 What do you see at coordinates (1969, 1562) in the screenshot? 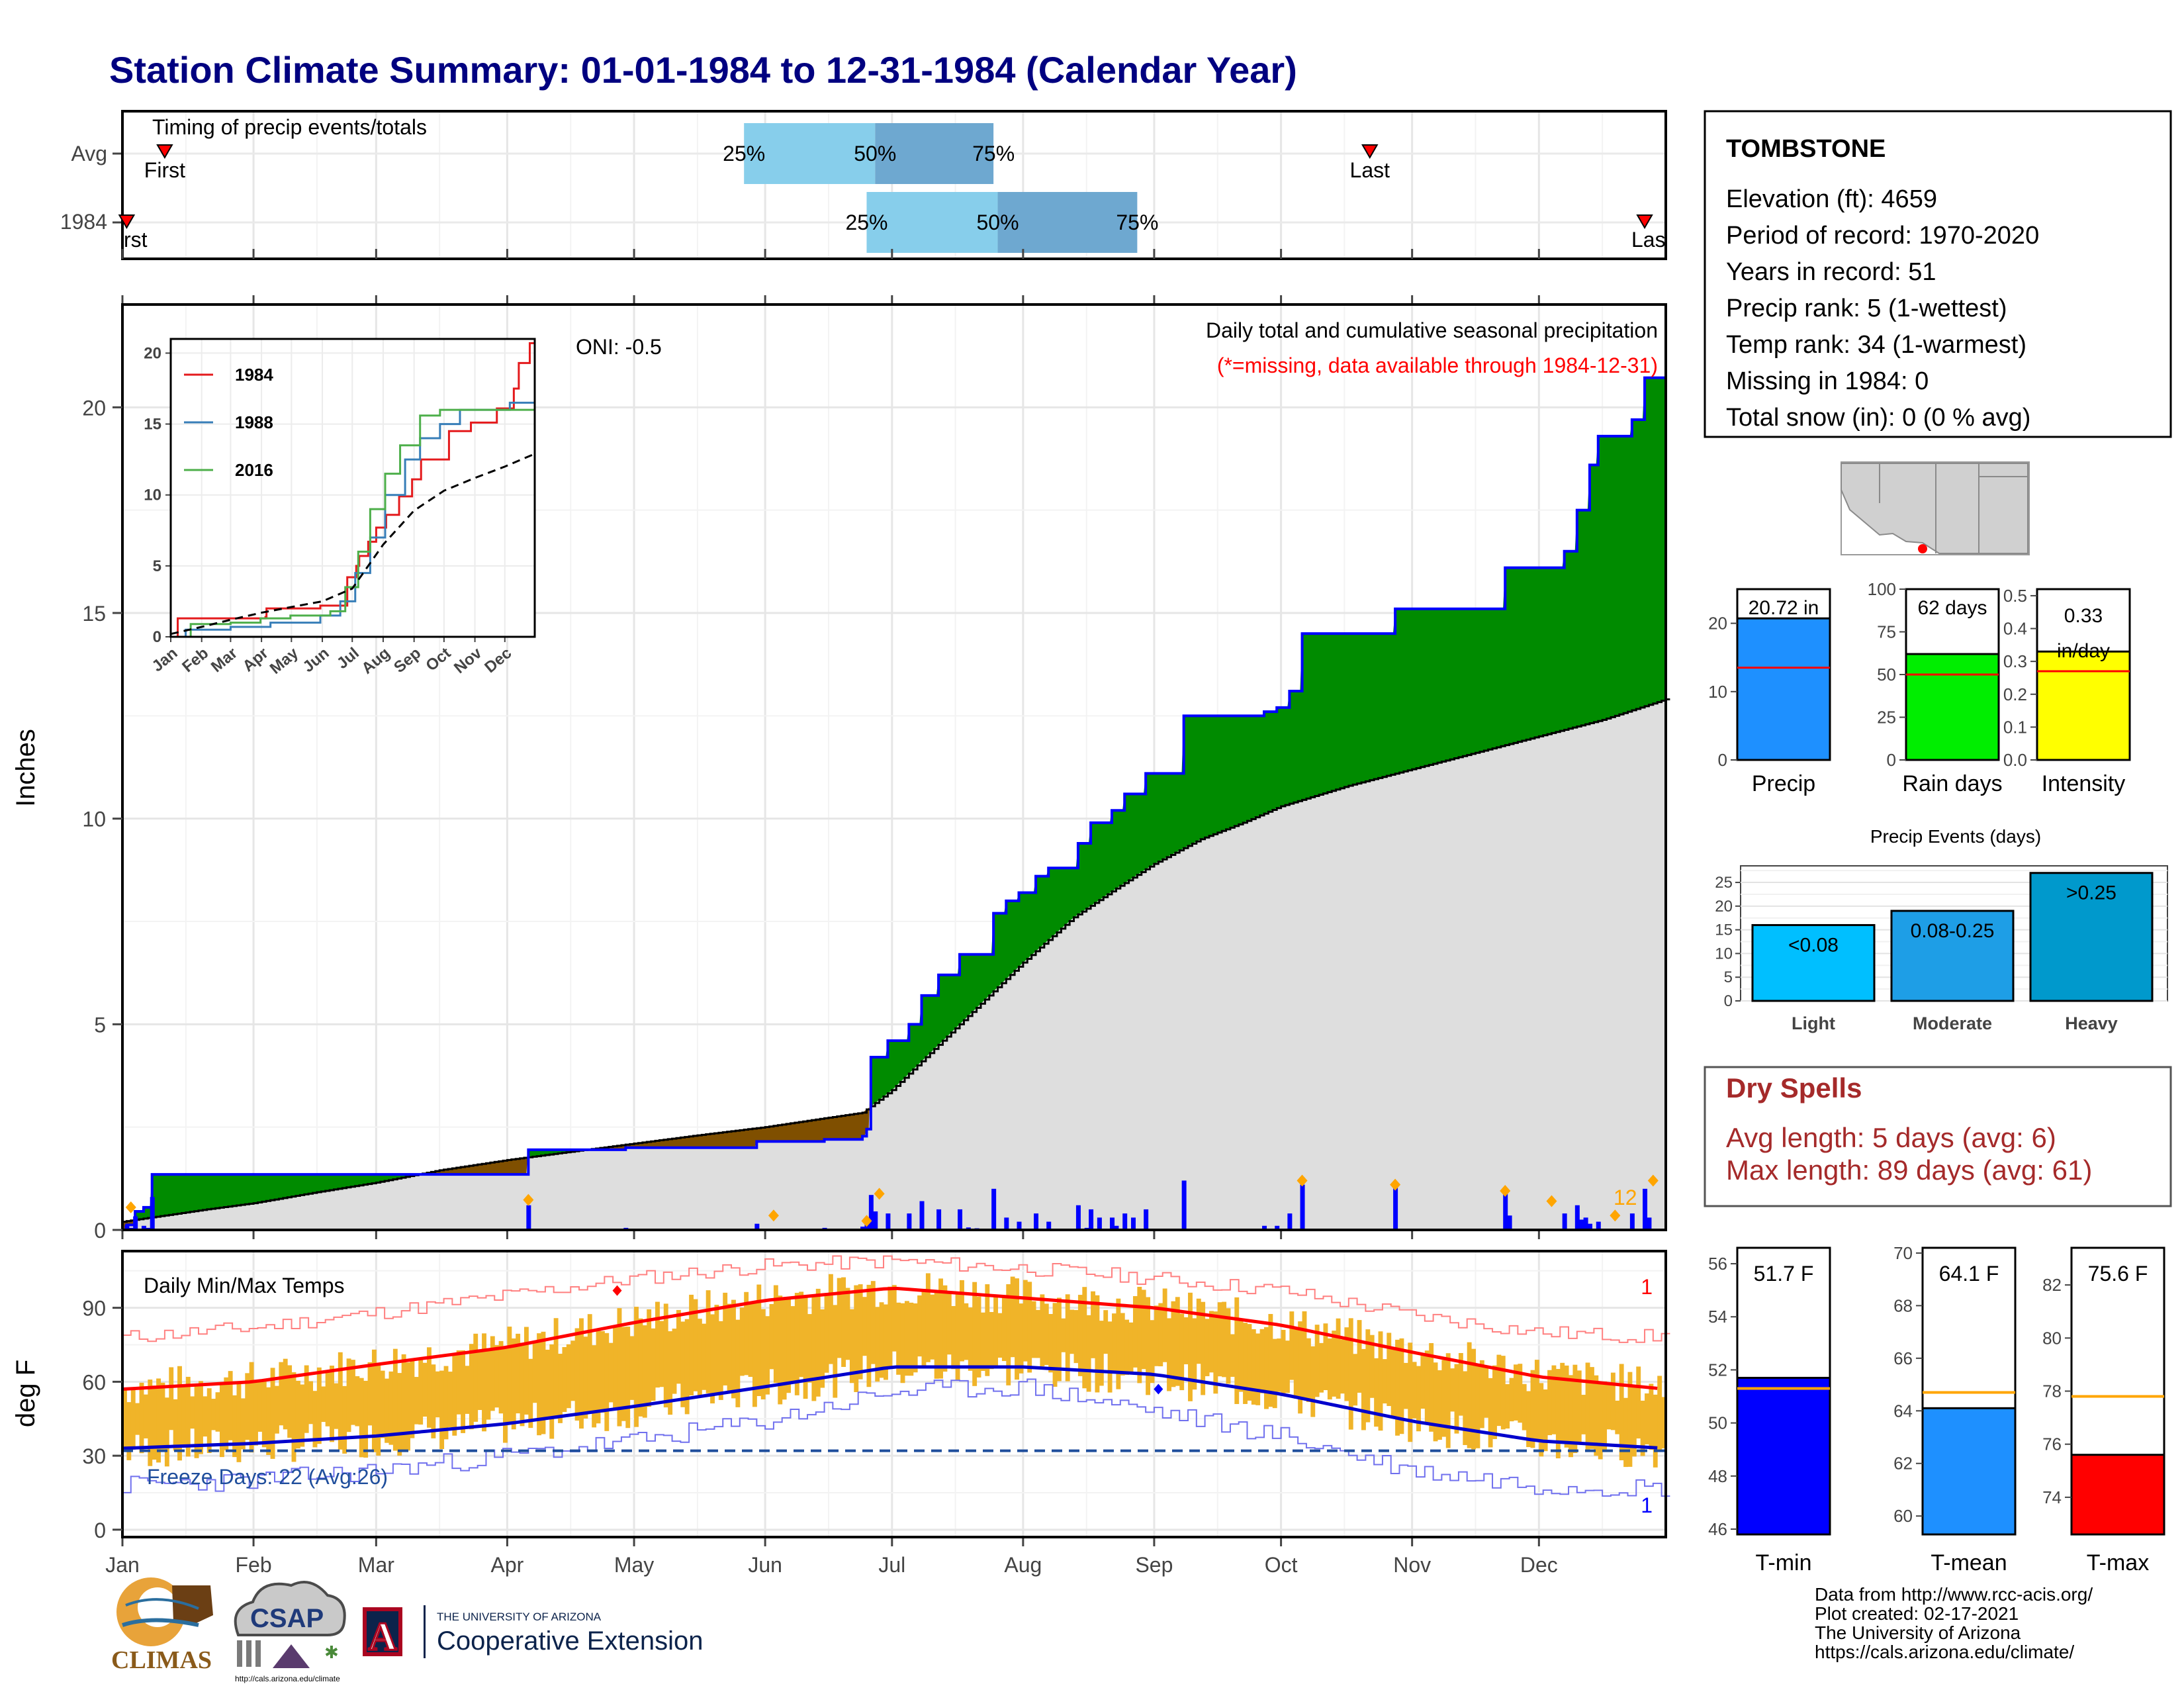
I see `temp-bar-label: T-mean` at bounding box center [1969, 1562].